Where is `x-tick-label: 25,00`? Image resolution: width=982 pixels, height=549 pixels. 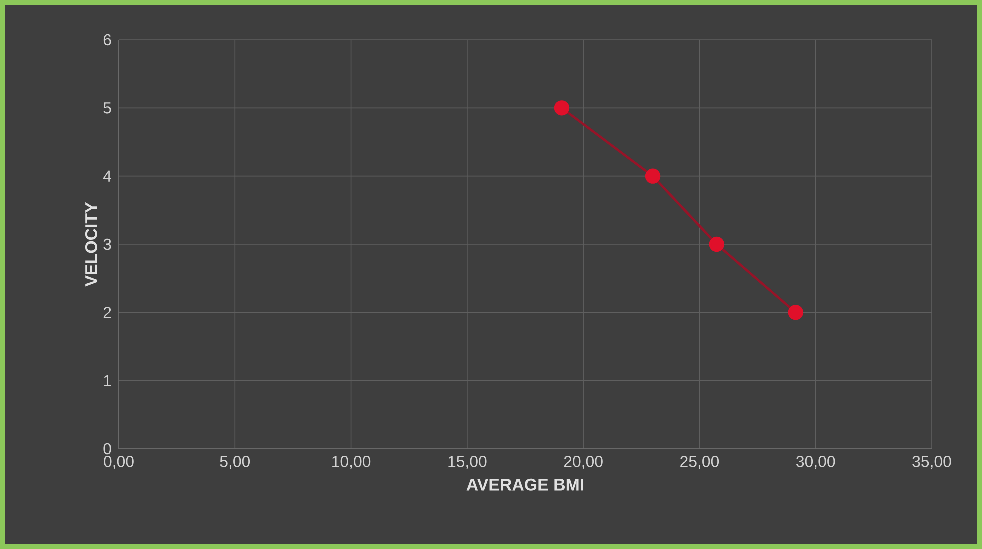 x-tick-label: 25,00 is located at coordinates (700, 463).